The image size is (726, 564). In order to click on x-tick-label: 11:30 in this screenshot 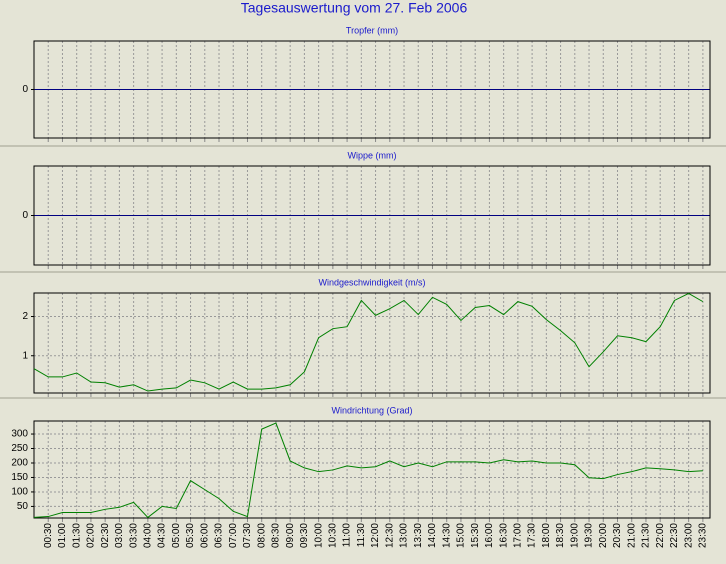, I will do `click(361, 535)`.